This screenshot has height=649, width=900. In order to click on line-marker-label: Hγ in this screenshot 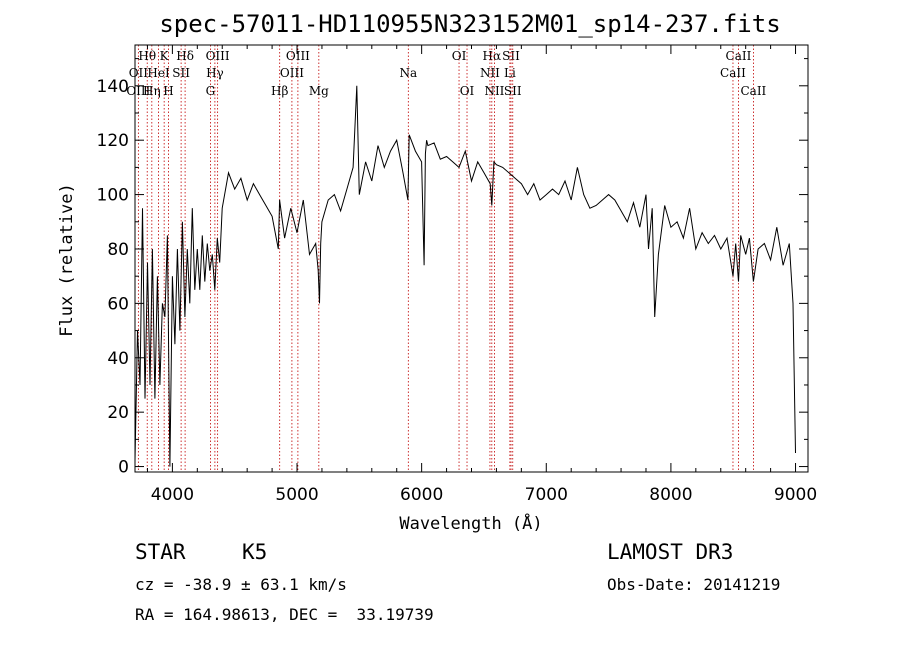, I will do `click(215, 73)`.